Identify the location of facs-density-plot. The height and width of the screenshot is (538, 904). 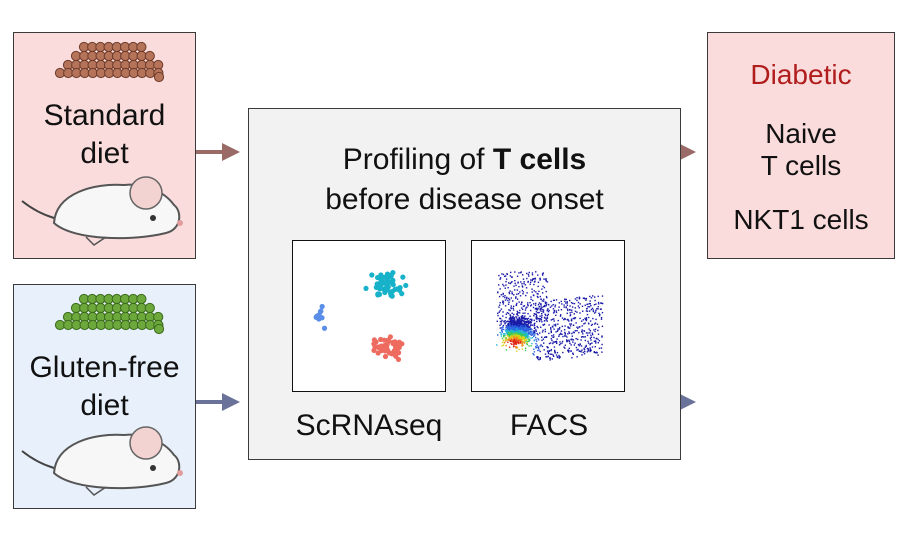
(550, 316).